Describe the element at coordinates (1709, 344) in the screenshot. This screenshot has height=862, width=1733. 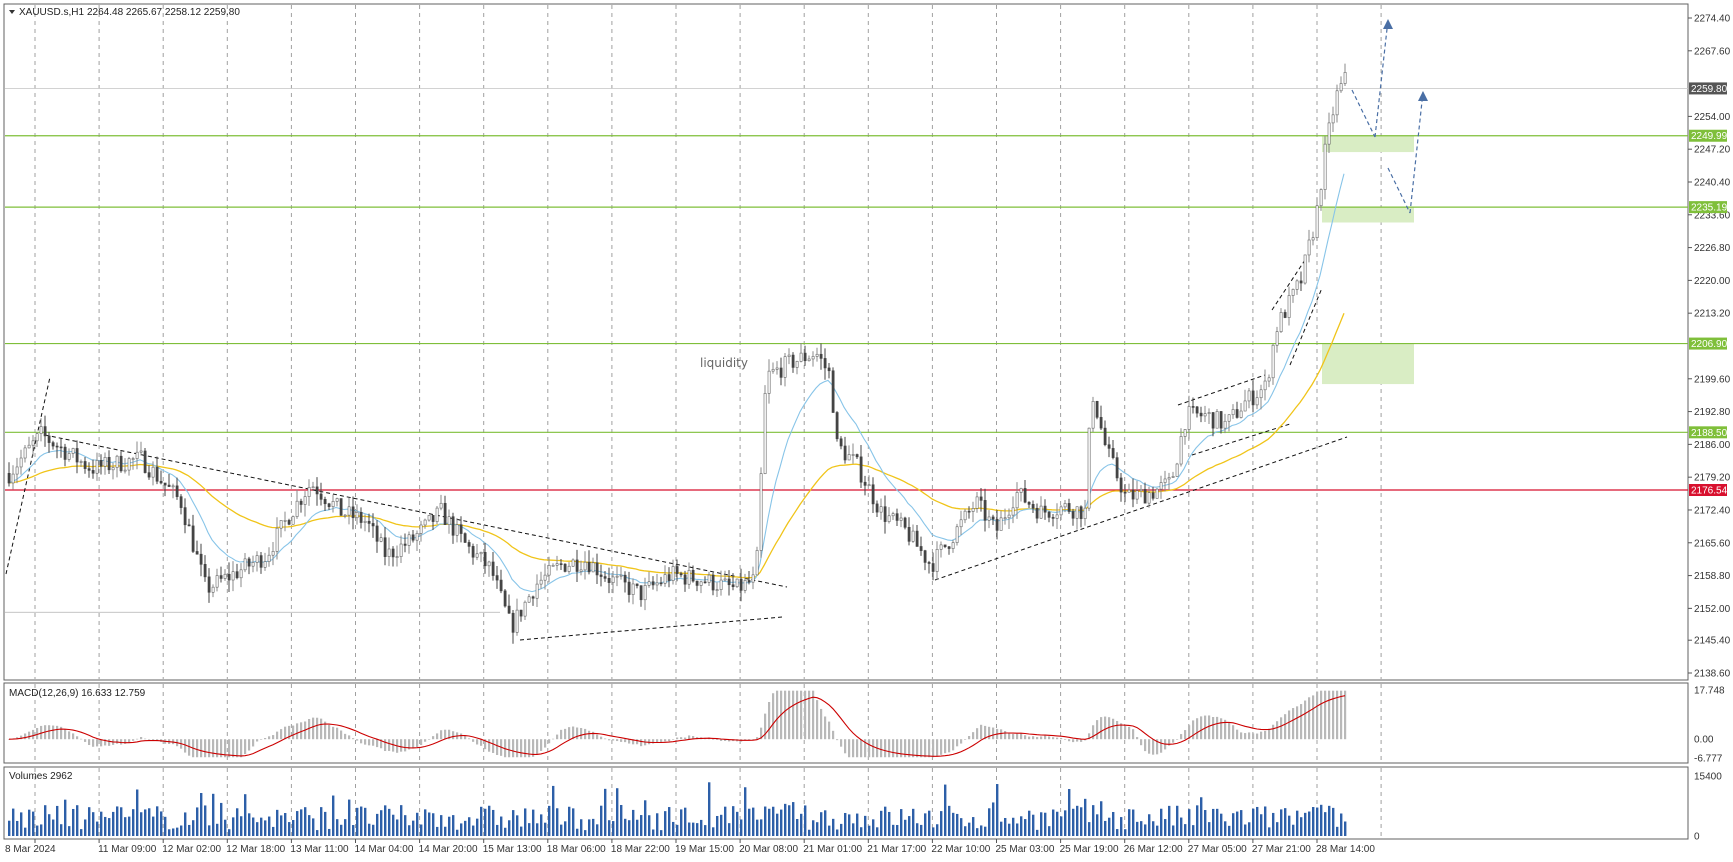
I see `level-price-tag-label: 2206.90` at that location.